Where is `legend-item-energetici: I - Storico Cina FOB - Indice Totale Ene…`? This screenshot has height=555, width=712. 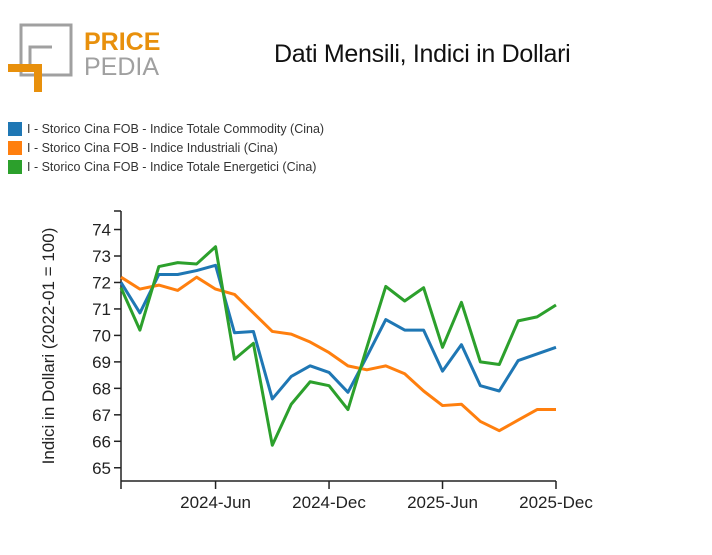 legend-item-energetici: I - Storico Cina FOB - Indice Totale Ene… is located at coordinates (166, 166).